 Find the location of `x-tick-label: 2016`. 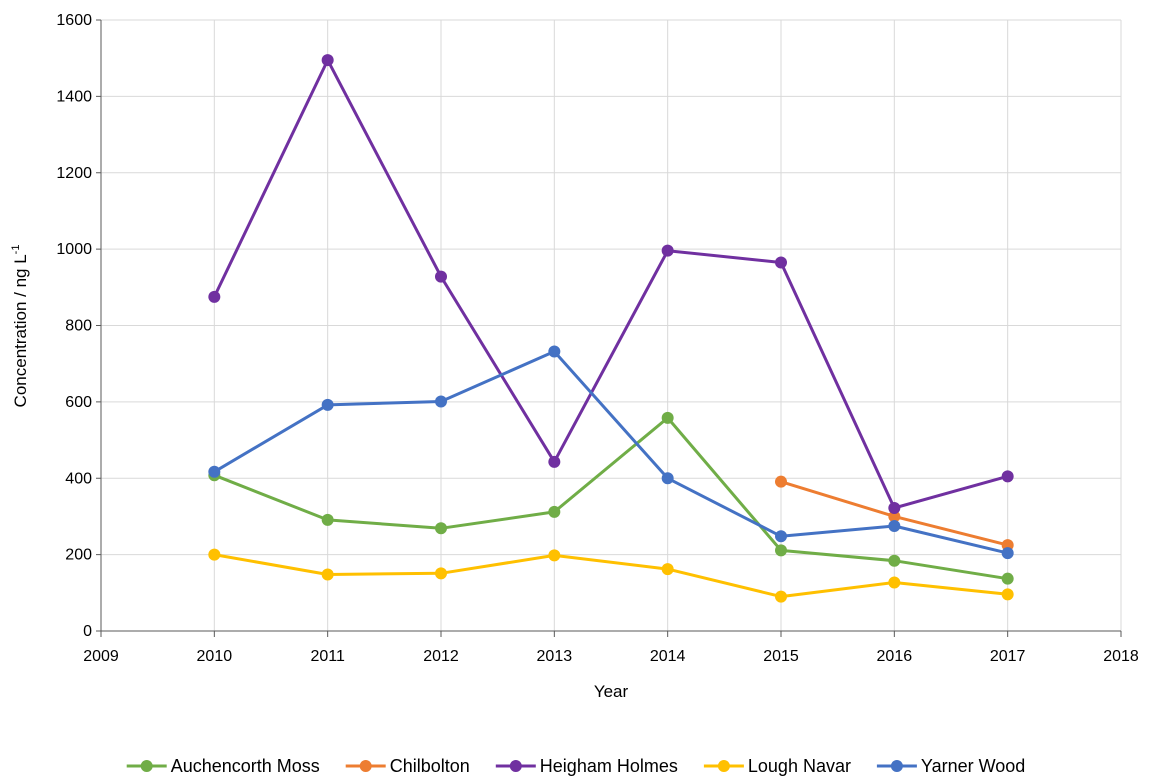

x-tick-label: 2016 is located at coordinates (895, 656).